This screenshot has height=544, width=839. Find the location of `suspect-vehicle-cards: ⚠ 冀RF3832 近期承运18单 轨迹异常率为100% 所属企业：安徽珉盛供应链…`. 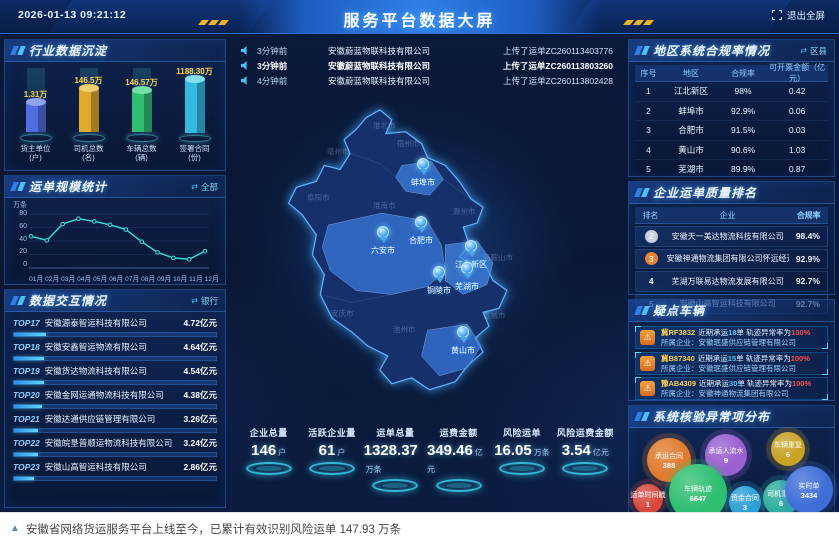

suspect-vehicle-cards: ⚠ 冀RF3832 近期承运18单 轨迹异常率为100% 所属企业：安徽珉盛供应链… is located at coordinates (731, 361).